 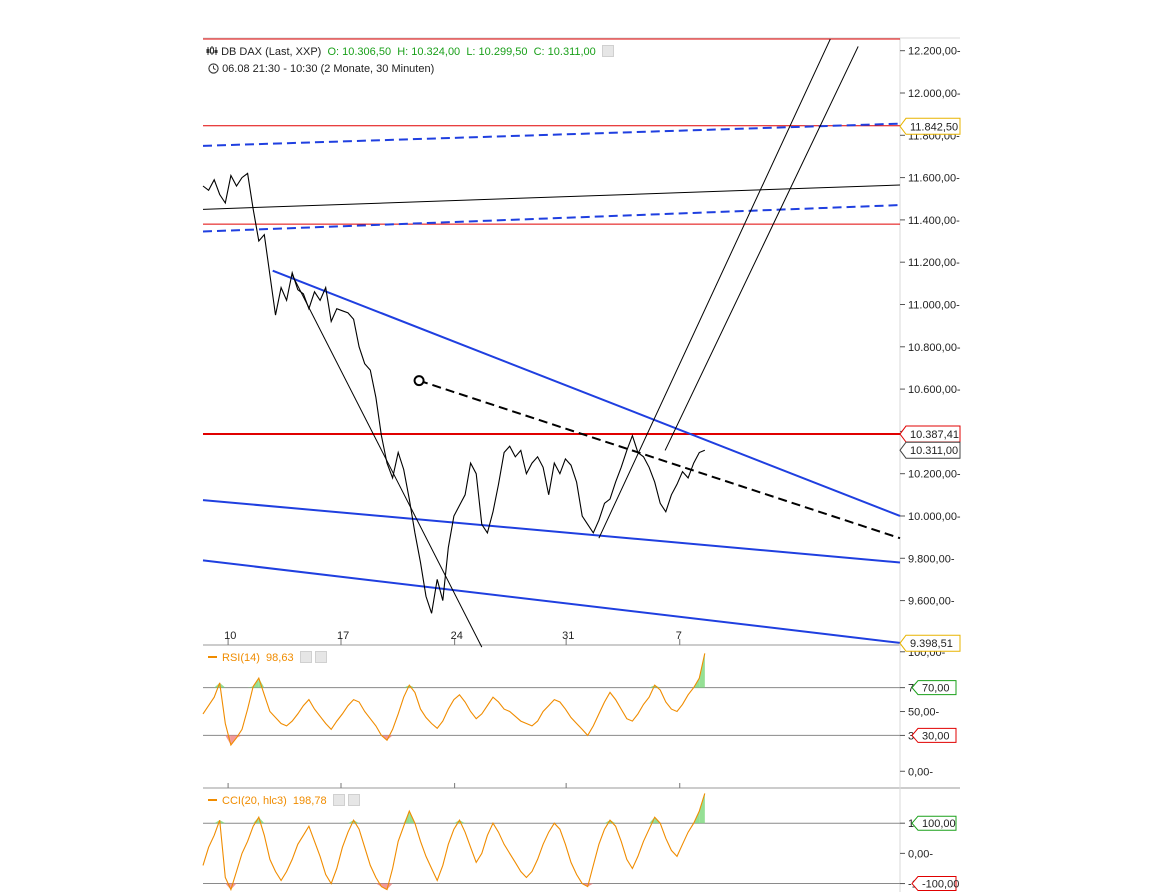 I want to click on cci-level-label: 100,00, so click(x=939, y=824).